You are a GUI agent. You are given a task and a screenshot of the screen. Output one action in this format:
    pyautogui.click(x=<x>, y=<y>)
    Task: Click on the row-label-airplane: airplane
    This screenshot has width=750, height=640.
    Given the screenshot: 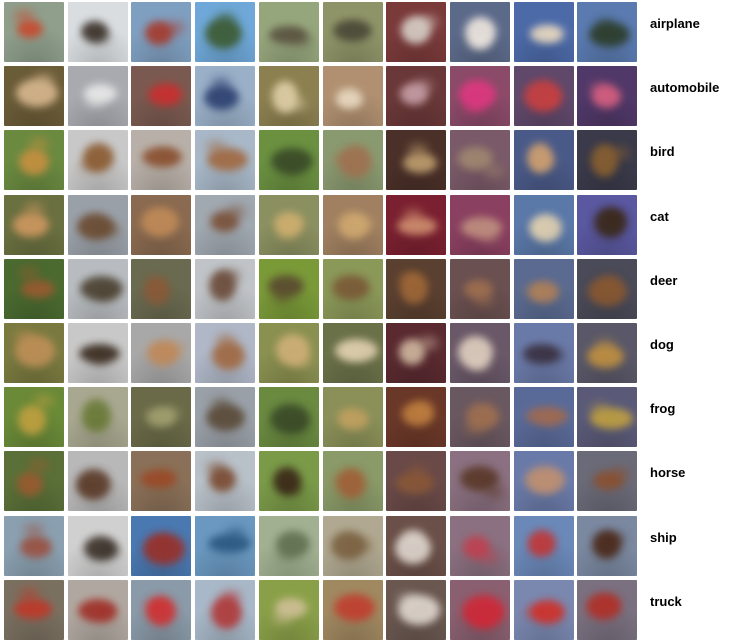 What is the action you would take?
    pyautogui.click(x=675, y=23)
    